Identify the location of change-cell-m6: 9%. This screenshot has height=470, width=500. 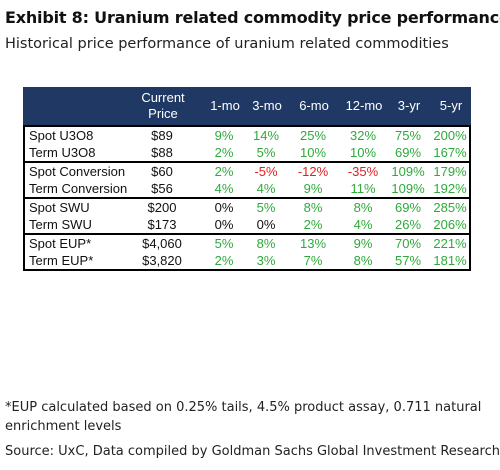
(313, 188).